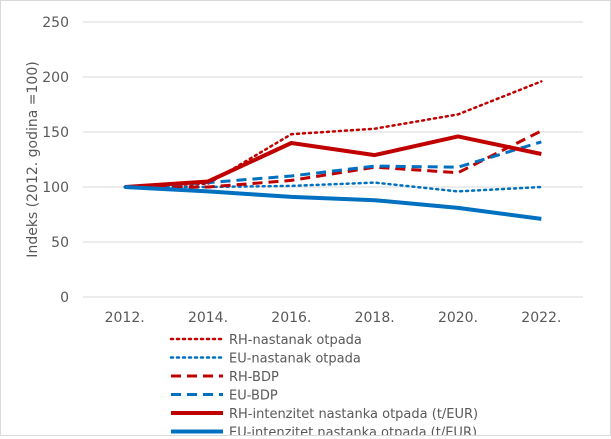  Describe the element at coordinates (375, 318) in the screenshot. I see `x-tick-label: 2018.` at that location.